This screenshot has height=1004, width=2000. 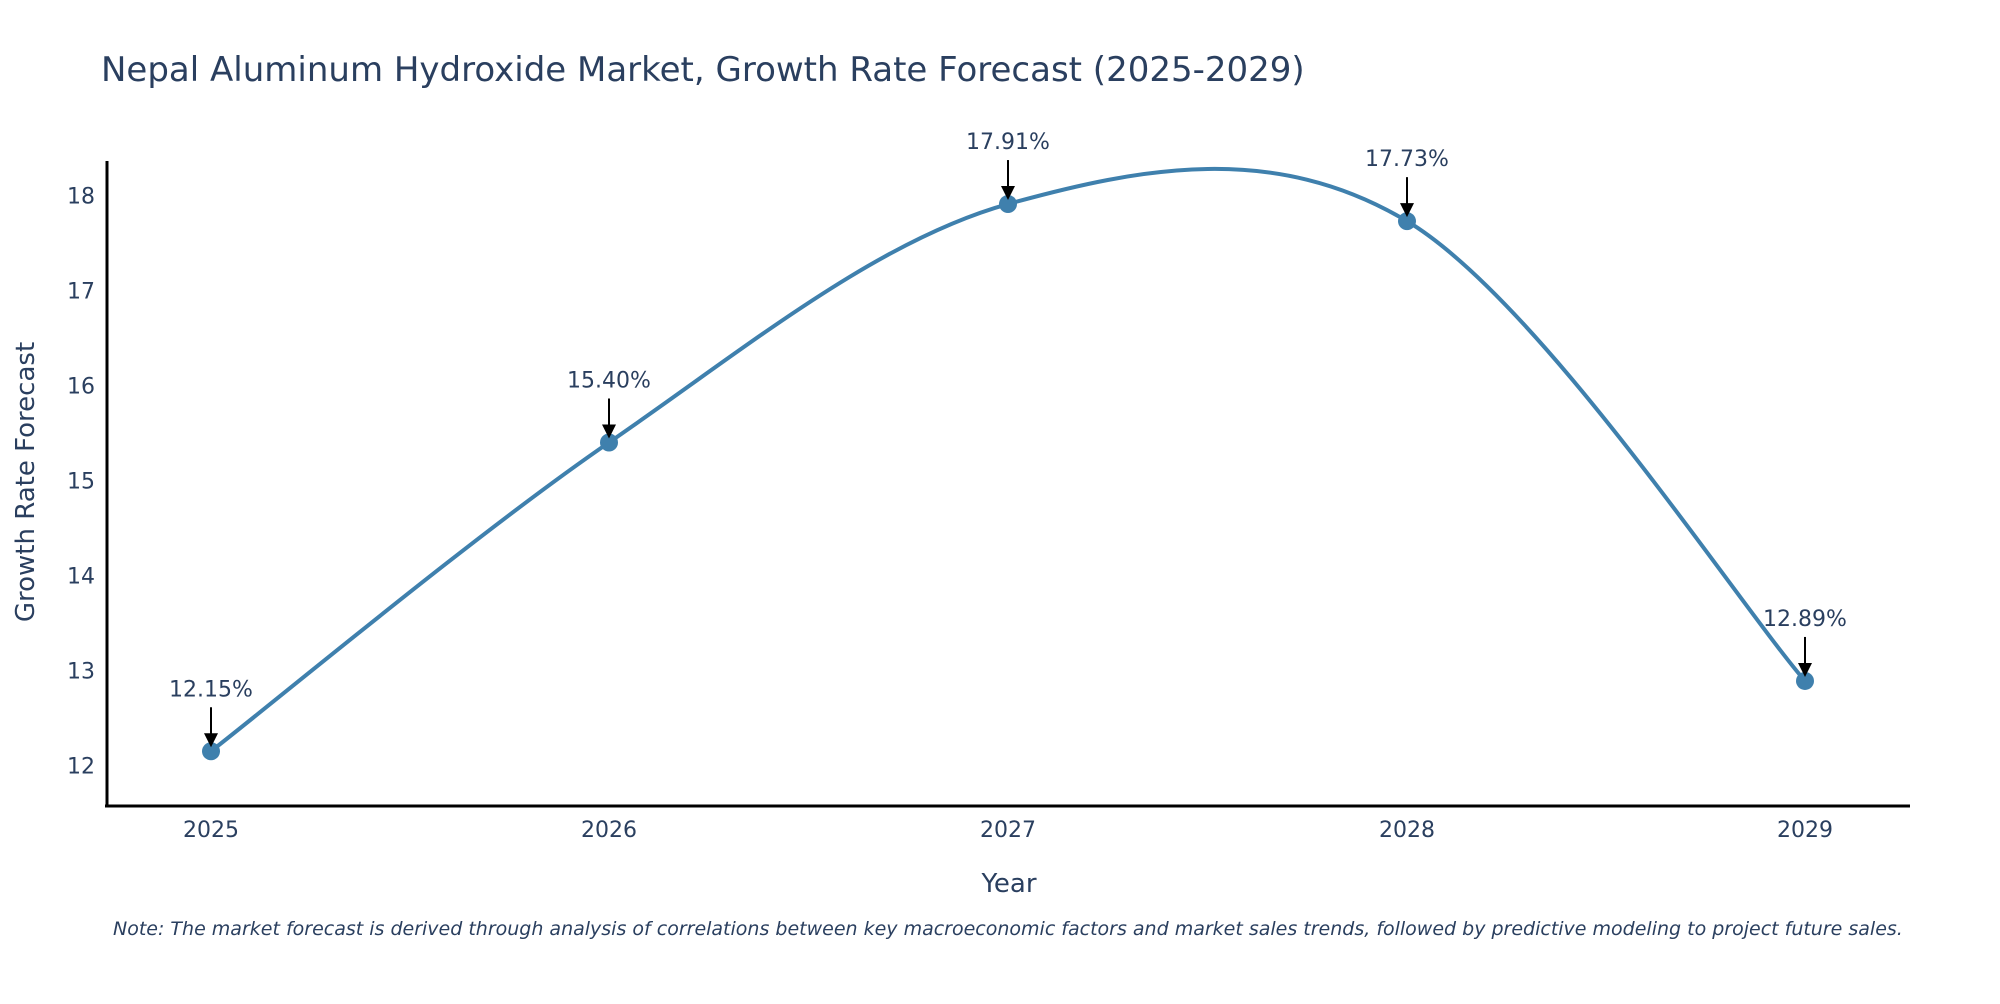 I want to click on y-tick-label: 15, so click(x=81, y=482).